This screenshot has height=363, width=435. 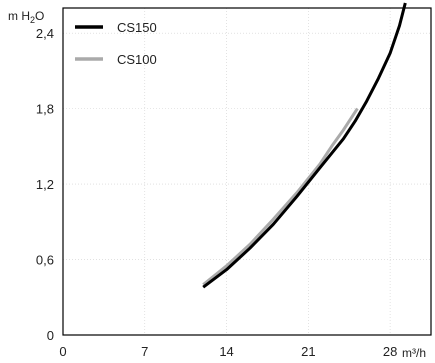 What do you see at coordinates (45, 184) in the screenshot?
I see `y-tick-label-2: 1,2` at bounding box center [45, 184].